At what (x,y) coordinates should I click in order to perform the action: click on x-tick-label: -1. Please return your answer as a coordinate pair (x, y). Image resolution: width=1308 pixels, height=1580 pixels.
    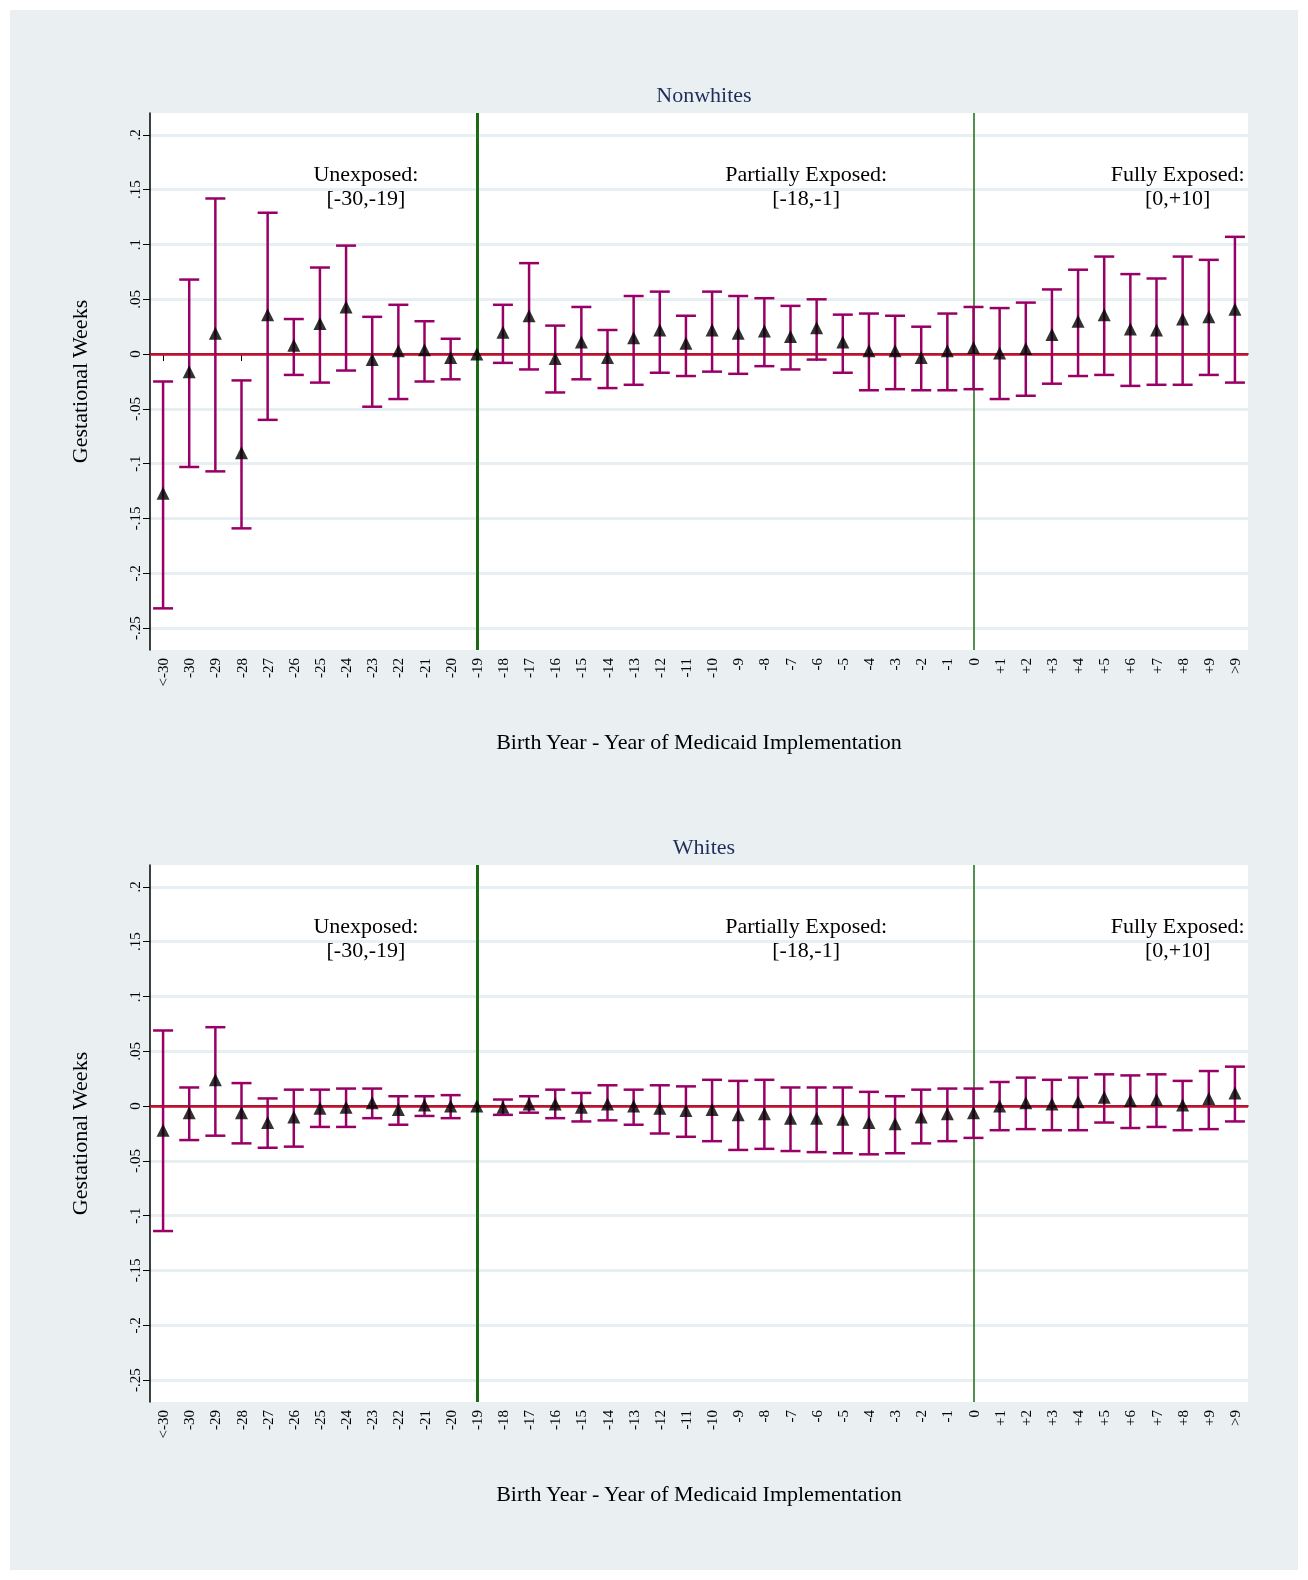
    Looking at the image, I should click on (947, 664).